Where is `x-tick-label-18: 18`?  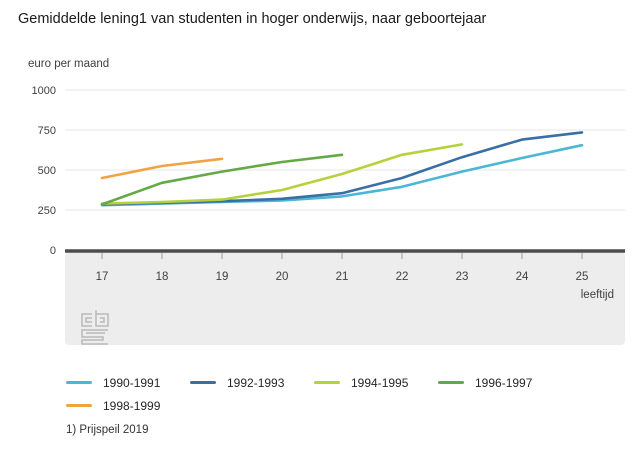 x-tick-label-18: 18 is located at coordinates (162, 277).